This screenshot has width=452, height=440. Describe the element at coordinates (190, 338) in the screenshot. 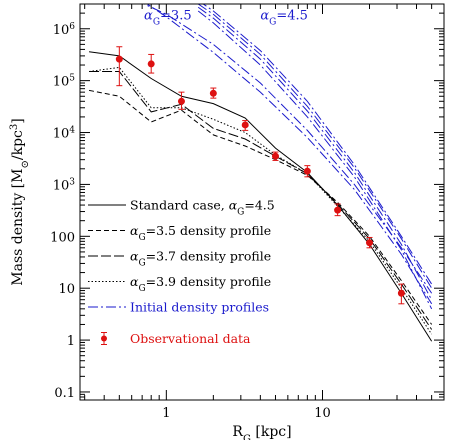

I see `svg-text: Observational data` at that location.